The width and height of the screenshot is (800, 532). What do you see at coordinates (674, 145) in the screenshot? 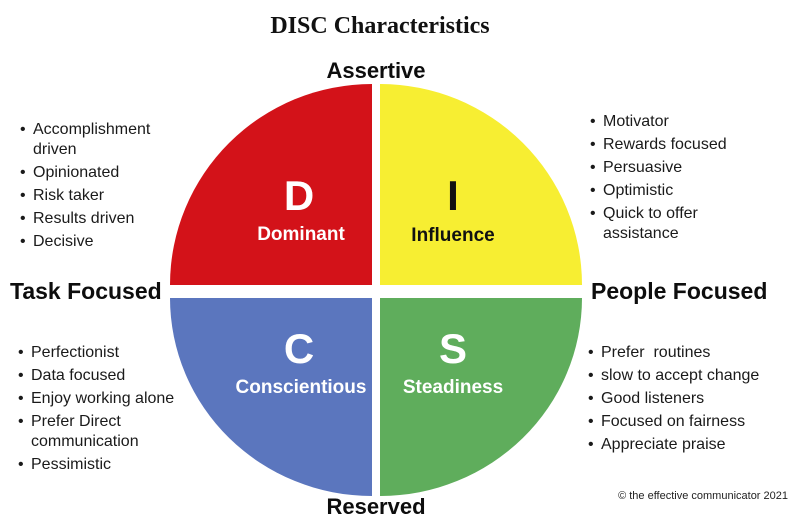
I see `list-item: Rewards focused` at bounding box center [674, 145].